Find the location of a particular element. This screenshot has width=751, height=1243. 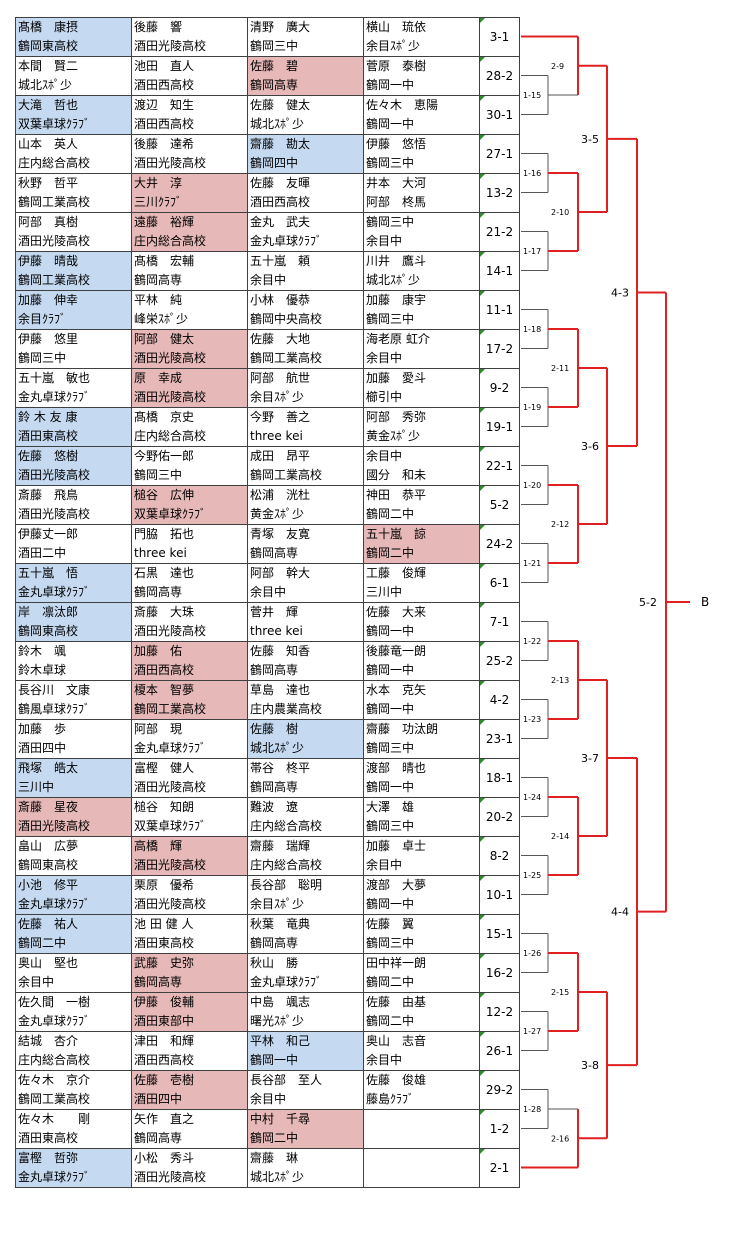

bracket-r3-label: 3-6 is located at coordinates (590, 446).